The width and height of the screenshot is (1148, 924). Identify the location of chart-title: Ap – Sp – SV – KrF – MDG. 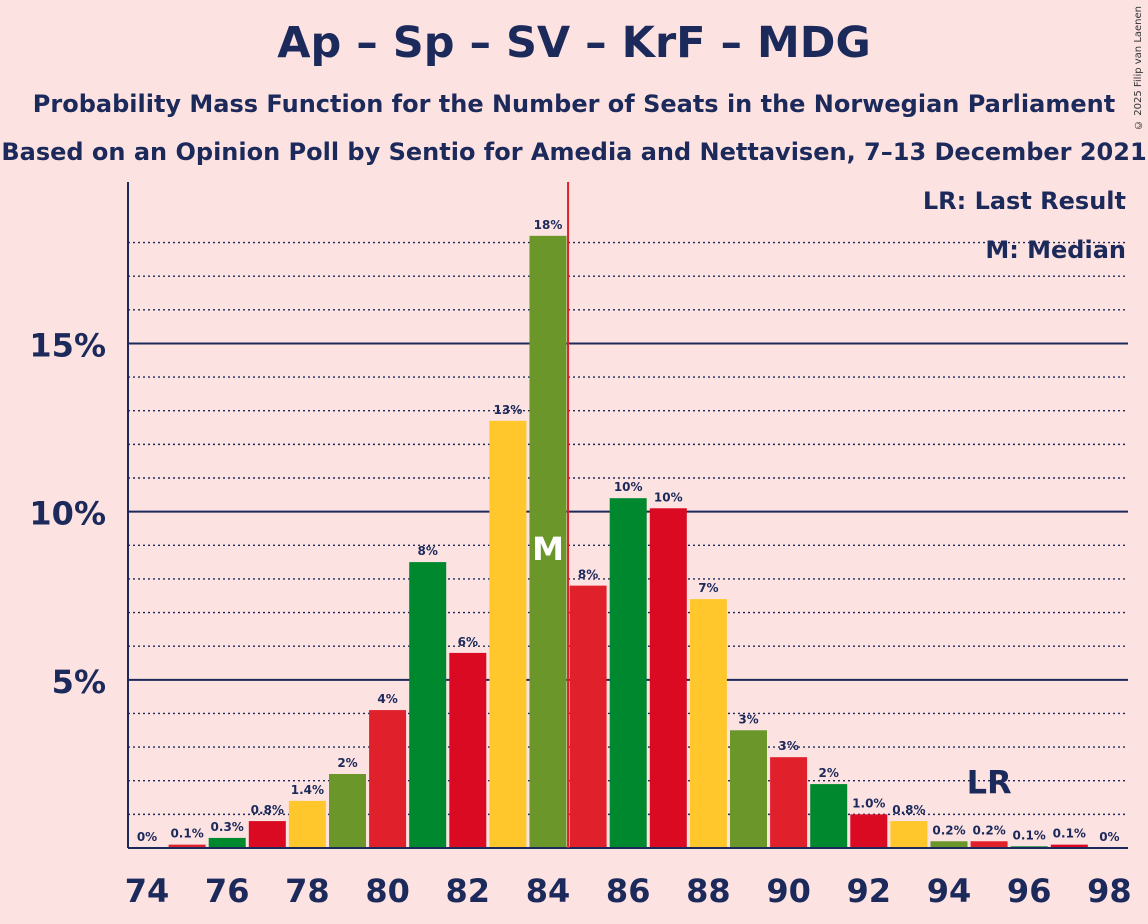
(574, 43).